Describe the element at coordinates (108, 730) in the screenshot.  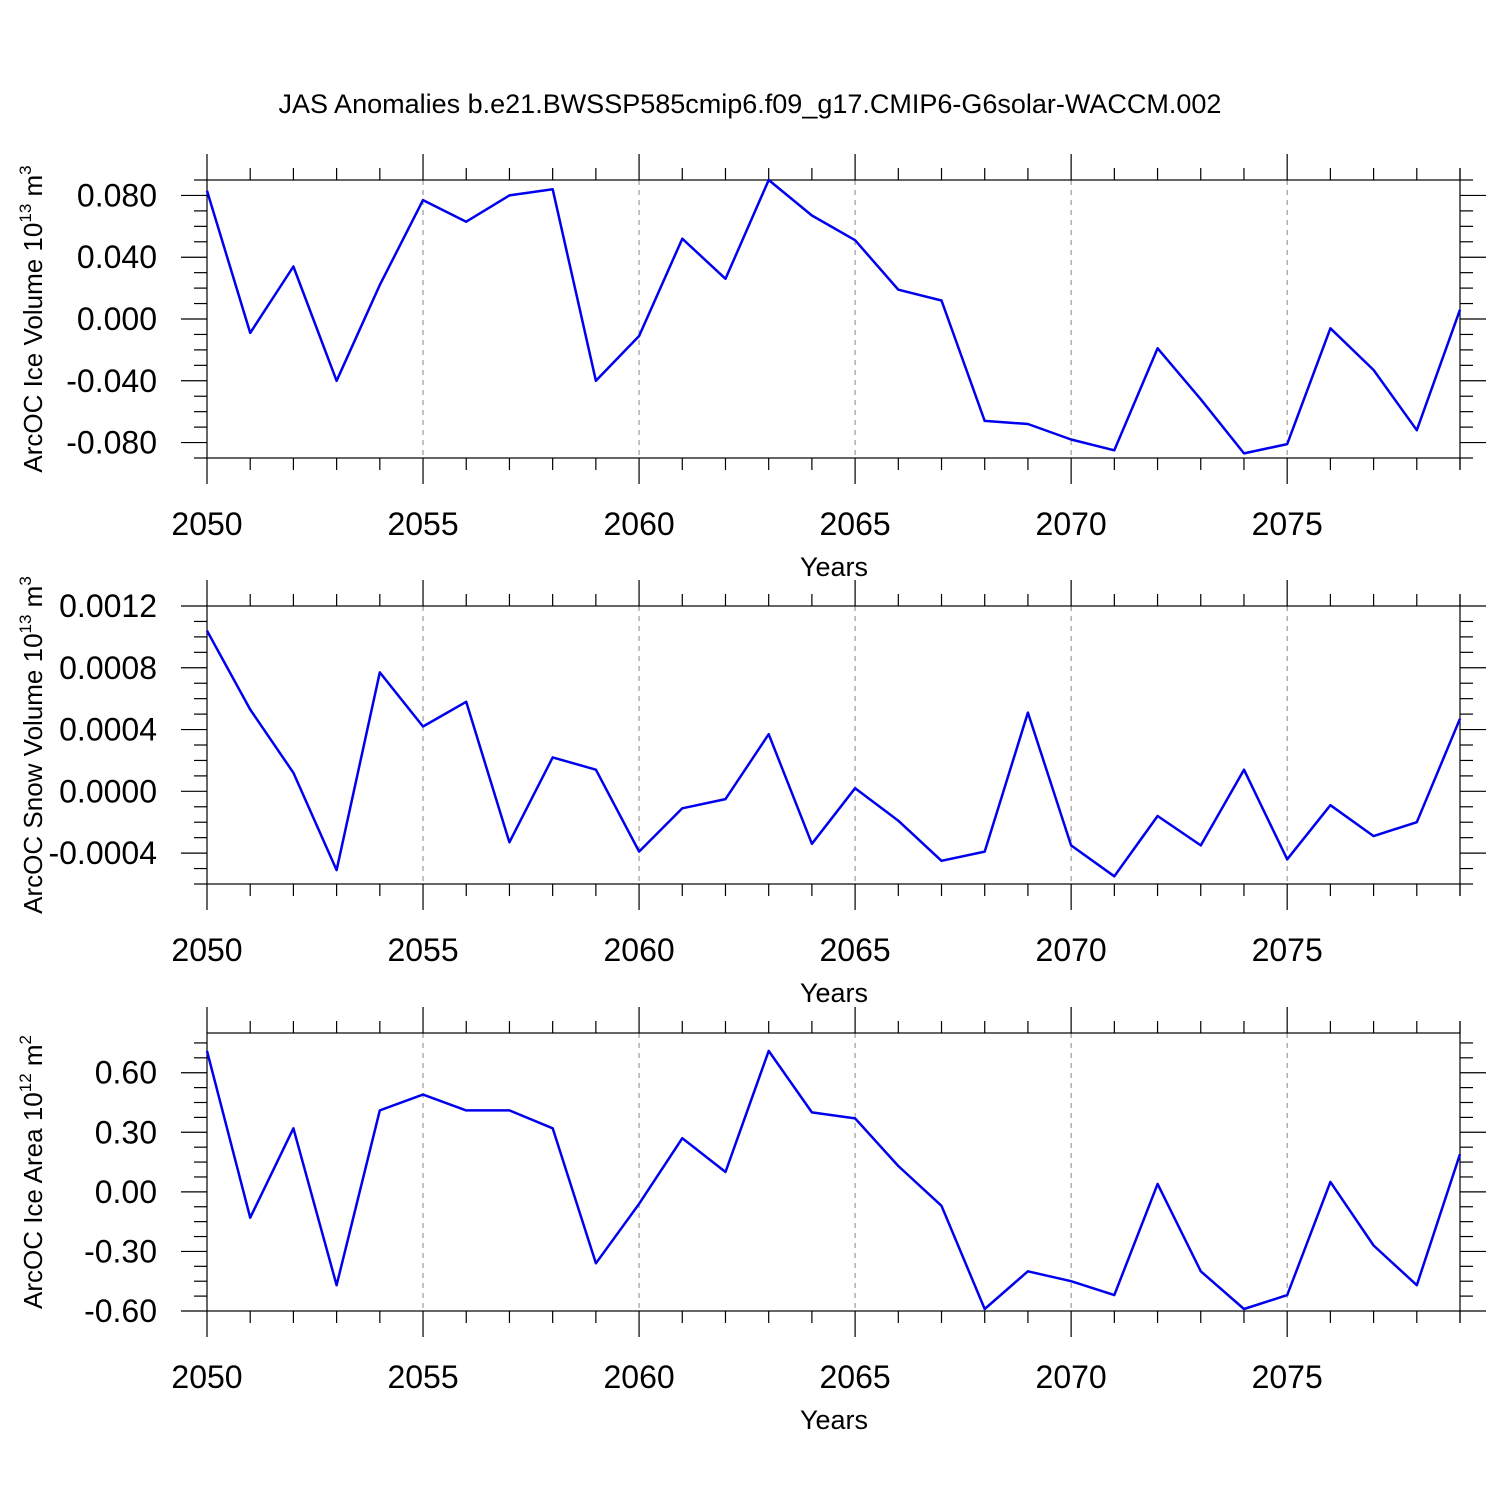
I see `y-tick-label: 0.0004` at that location.